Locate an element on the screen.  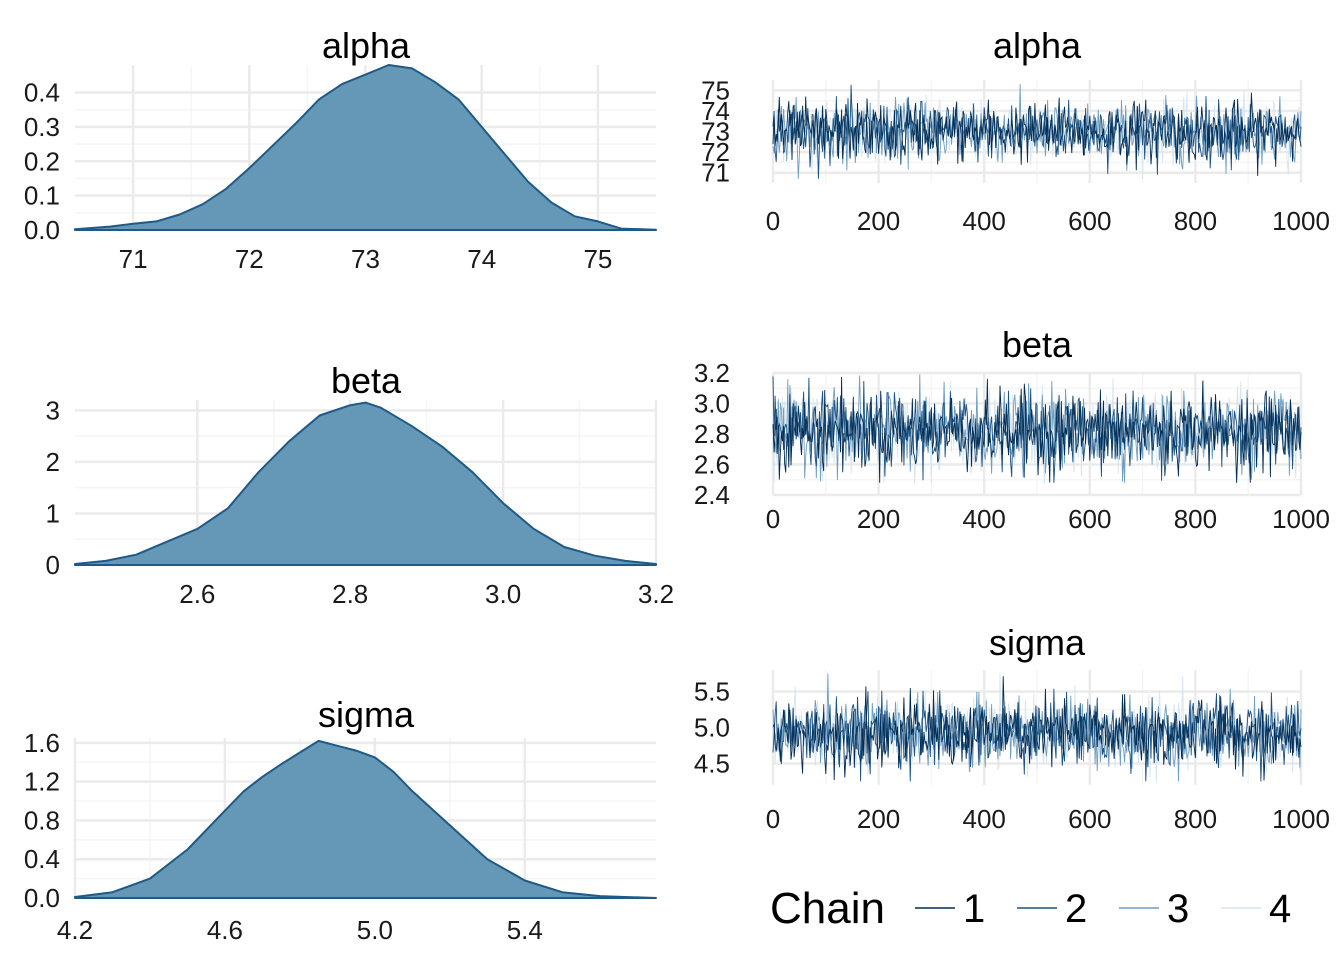
legend-label-chain-3: 3 is located at coordinates (1178, 909).